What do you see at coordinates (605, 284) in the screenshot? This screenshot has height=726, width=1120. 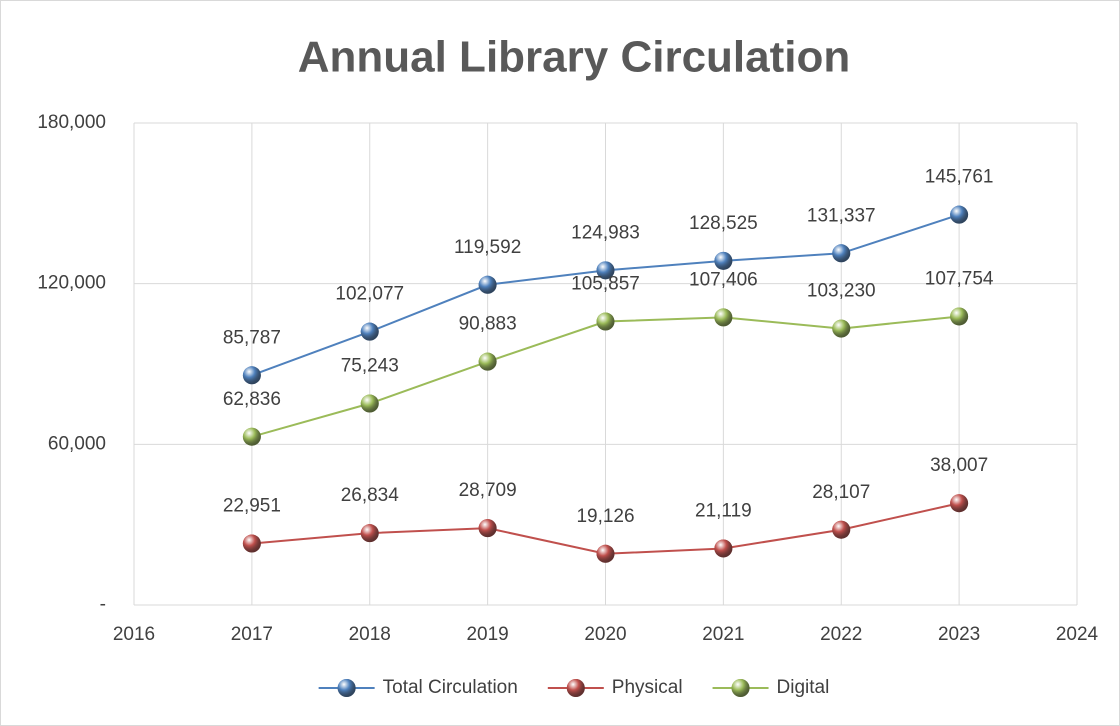 I see `data-label: 105,857` at bounding box center [605, 284].